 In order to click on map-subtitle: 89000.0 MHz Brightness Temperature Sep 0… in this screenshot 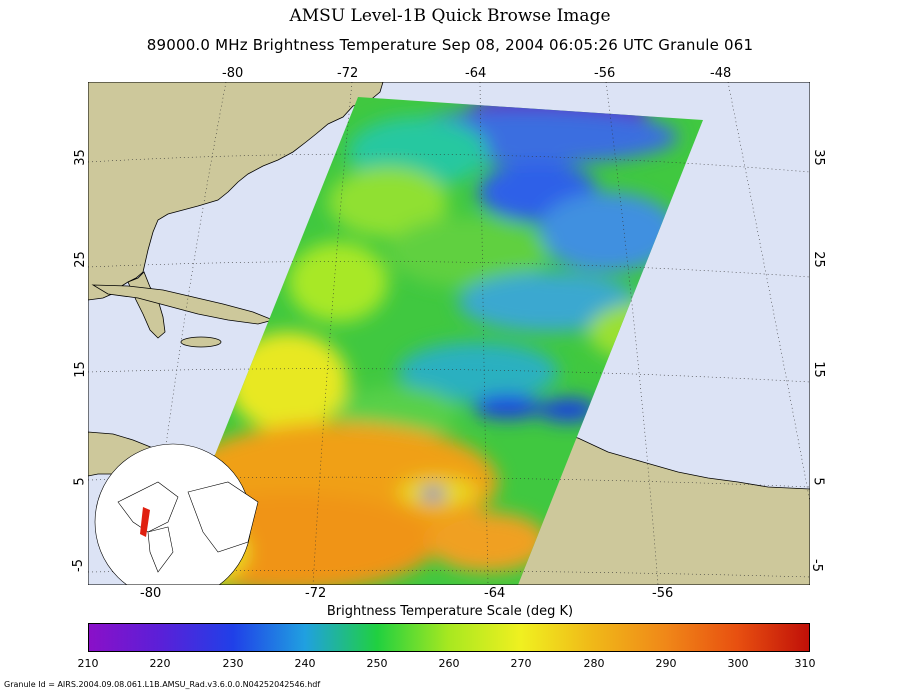, I will do `click(450, 45)`.